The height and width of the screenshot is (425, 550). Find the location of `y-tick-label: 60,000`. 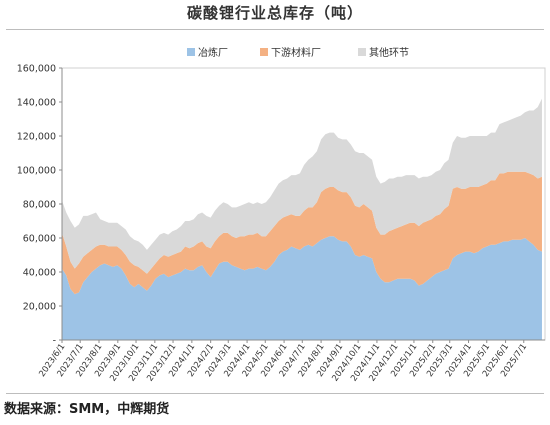

y-tick-label: 60,000 is located at coordinates (39, 239).